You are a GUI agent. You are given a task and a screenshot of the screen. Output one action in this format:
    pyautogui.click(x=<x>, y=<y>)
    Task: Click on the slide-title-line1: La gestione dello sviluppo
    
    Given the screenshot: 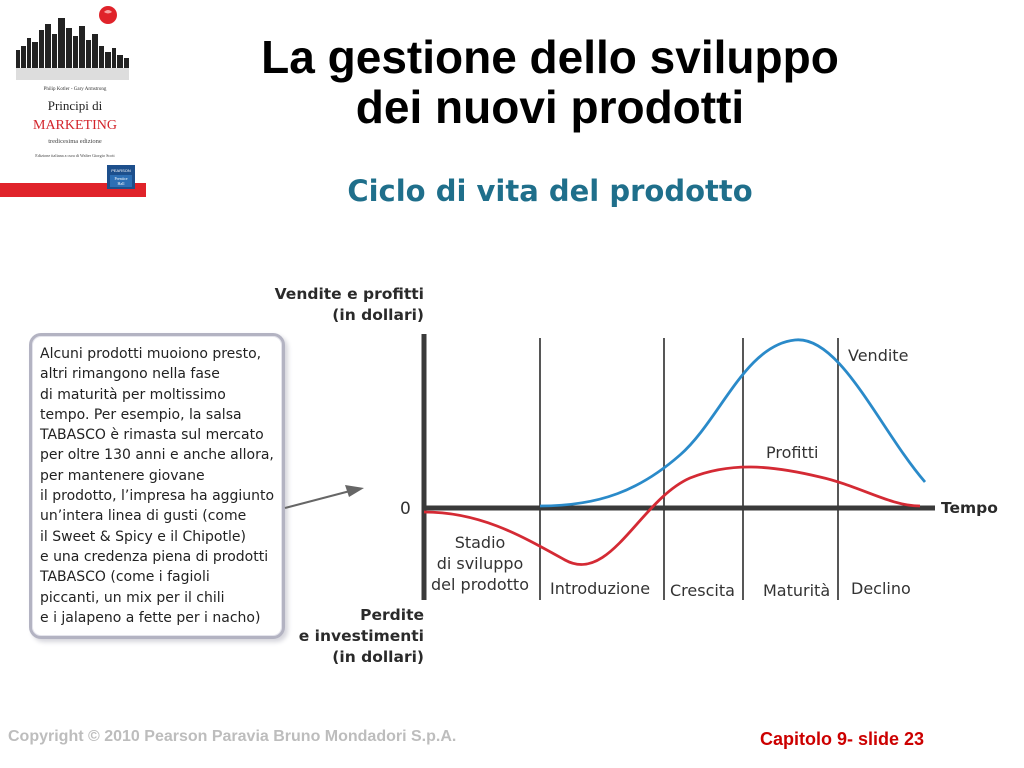 What is the action you would take?
    pyautogui.click(x=550, y=57)
    